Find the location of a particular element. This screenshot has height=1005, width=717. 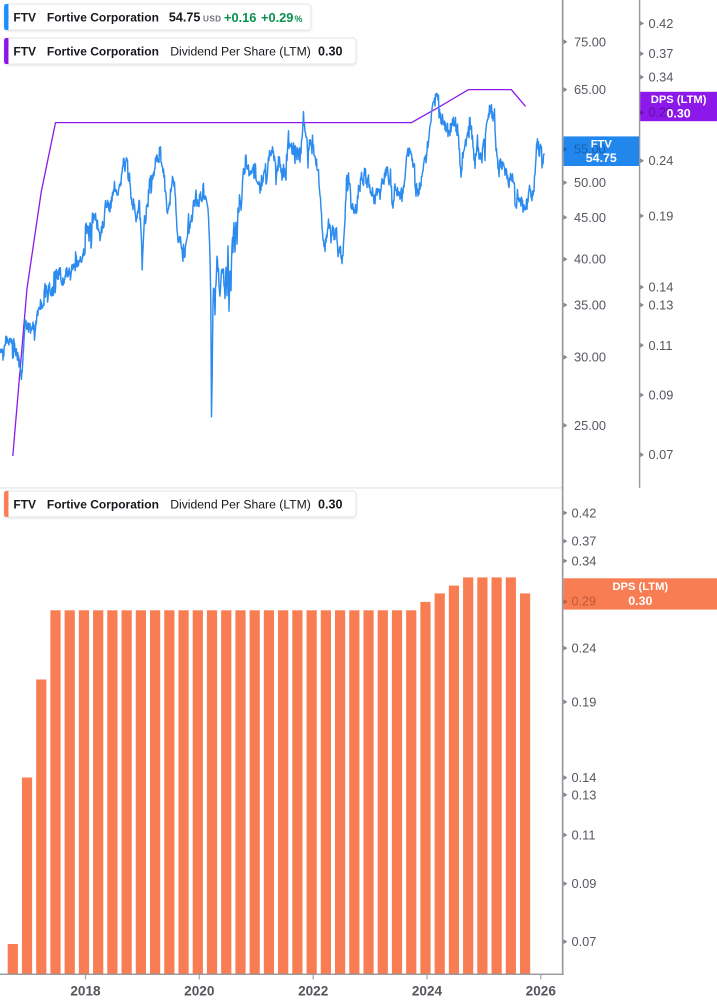

svg-text: 45.00 is located at coordinates (590, 217).